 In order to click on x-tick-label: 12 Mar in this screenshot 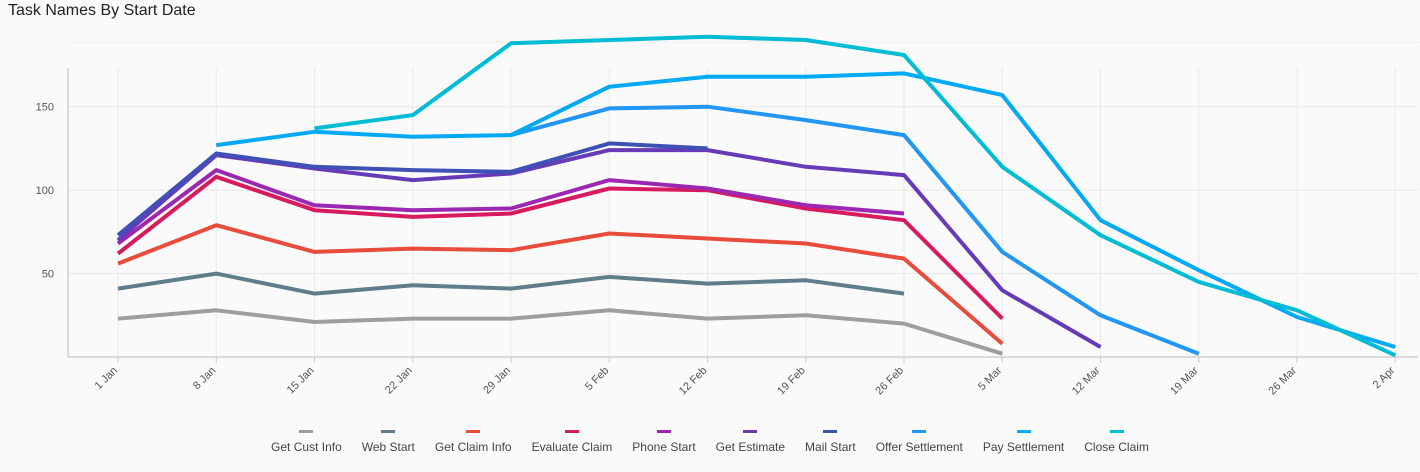, I will do `click(1086, 380)`.